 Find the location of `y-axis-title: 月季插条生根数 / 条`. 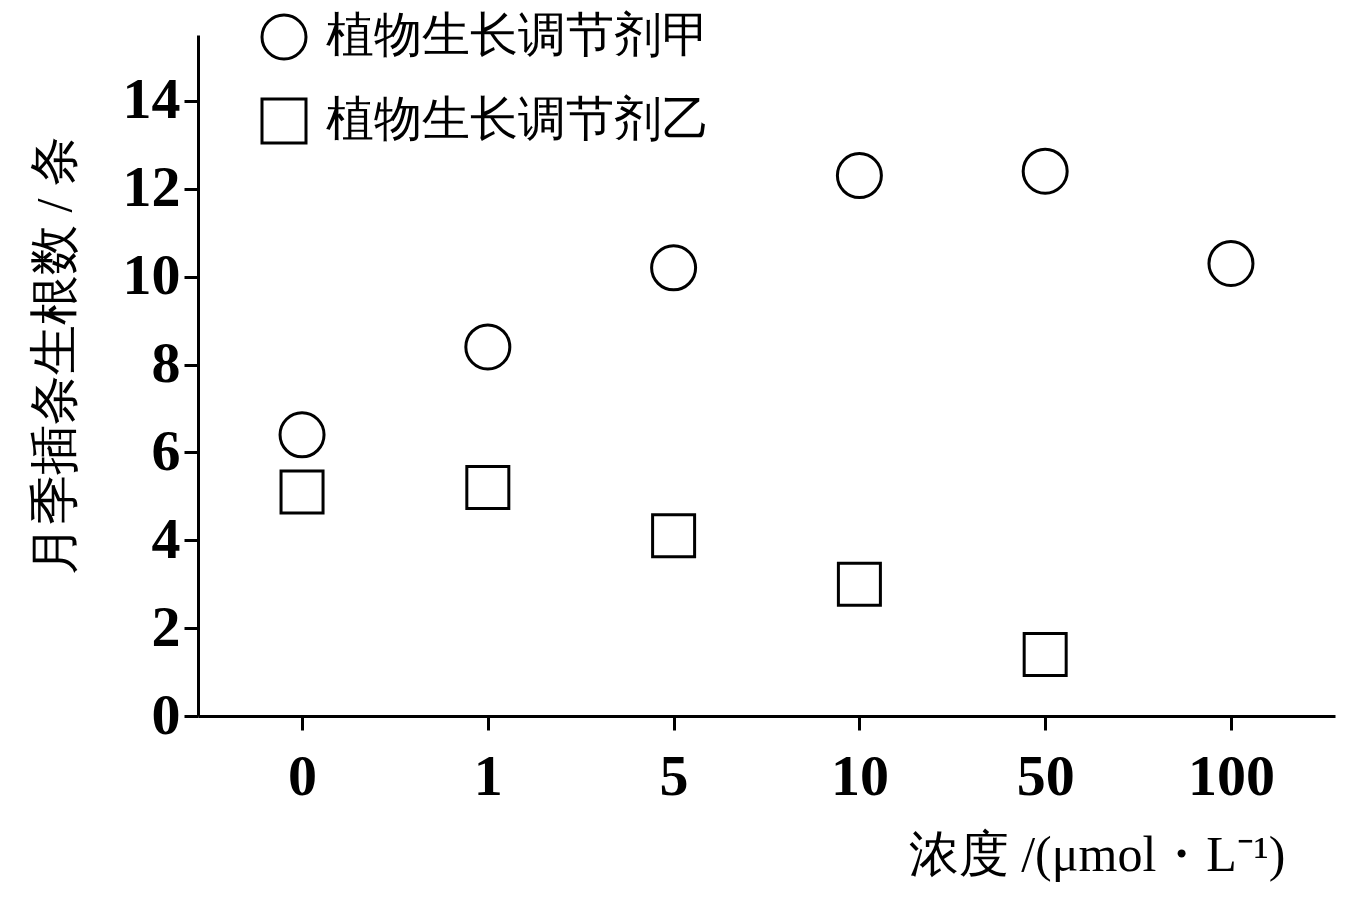

y-axis-title: 月季插条生根数 / 条 is located at coordinates (53, 355).